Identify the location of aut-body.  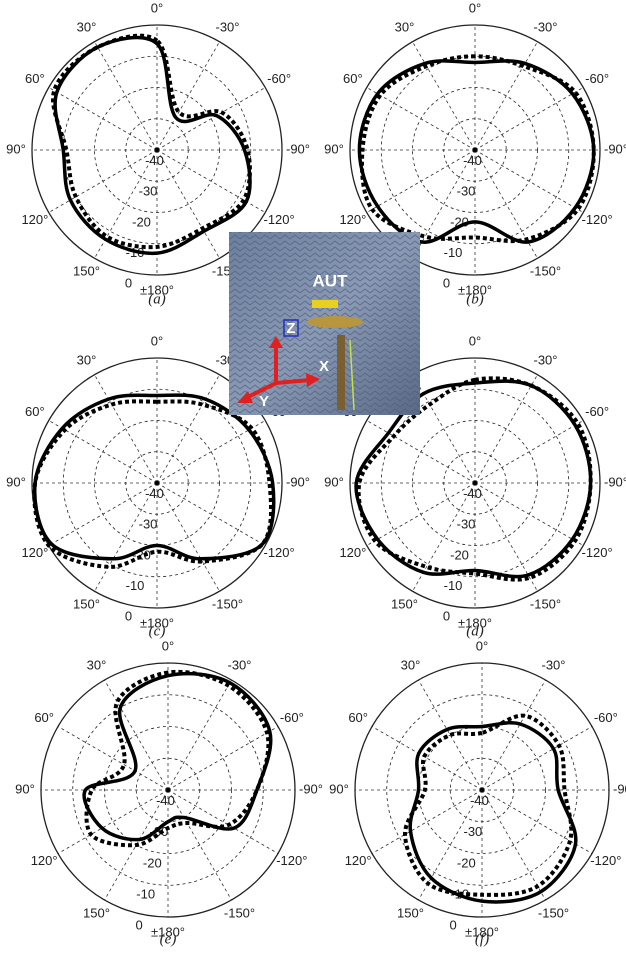
(335, 322).